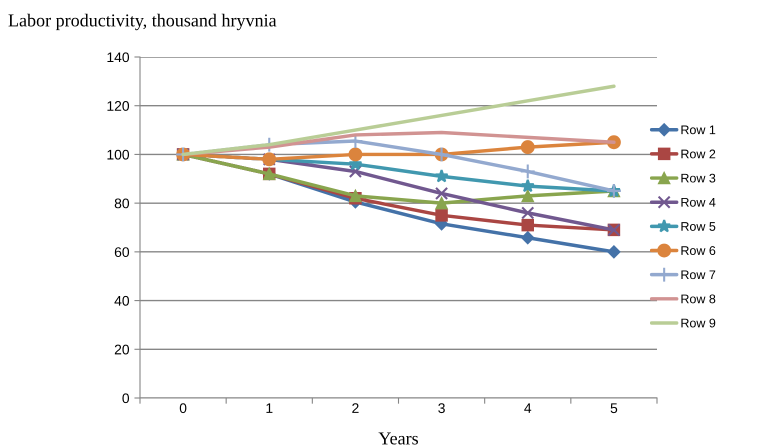 The width and height of the screenshot is (758, 448). What do you see at coordinates (698, 154) in the screenshot?
I see `legend-label: Row 2` at bounding box center [698, 154].